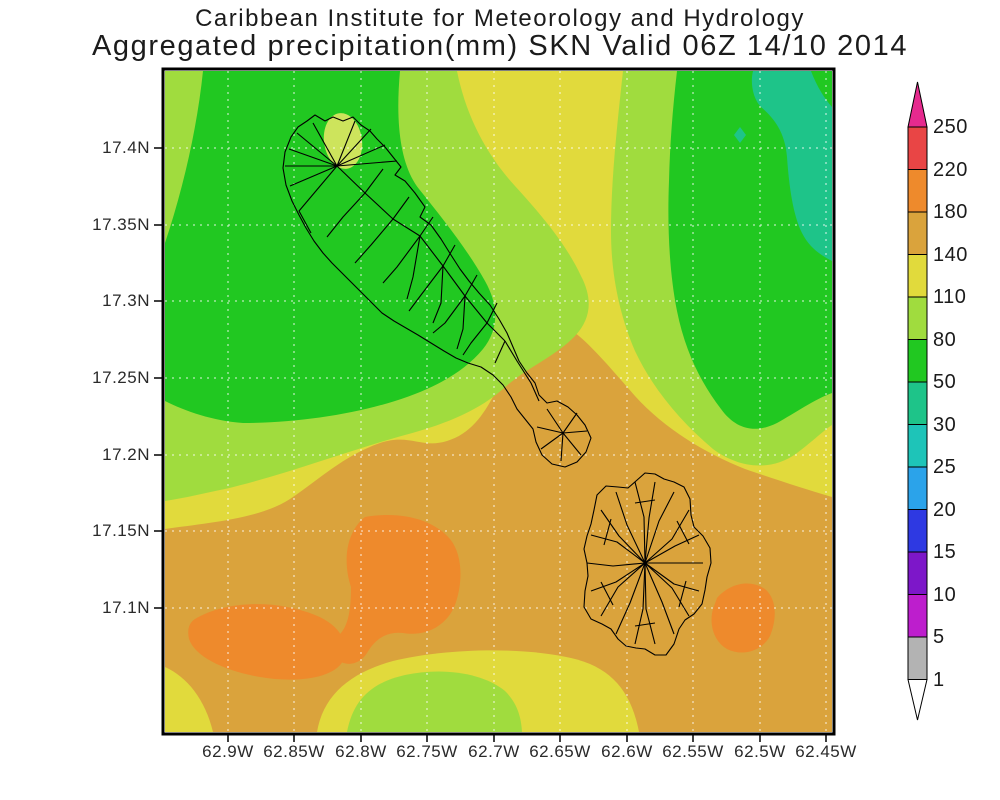 This screenshot has height=800, width=1000. Describe the element at coordinates (791, 166) in the screenshot. I see `field-teal-patch` at that location.